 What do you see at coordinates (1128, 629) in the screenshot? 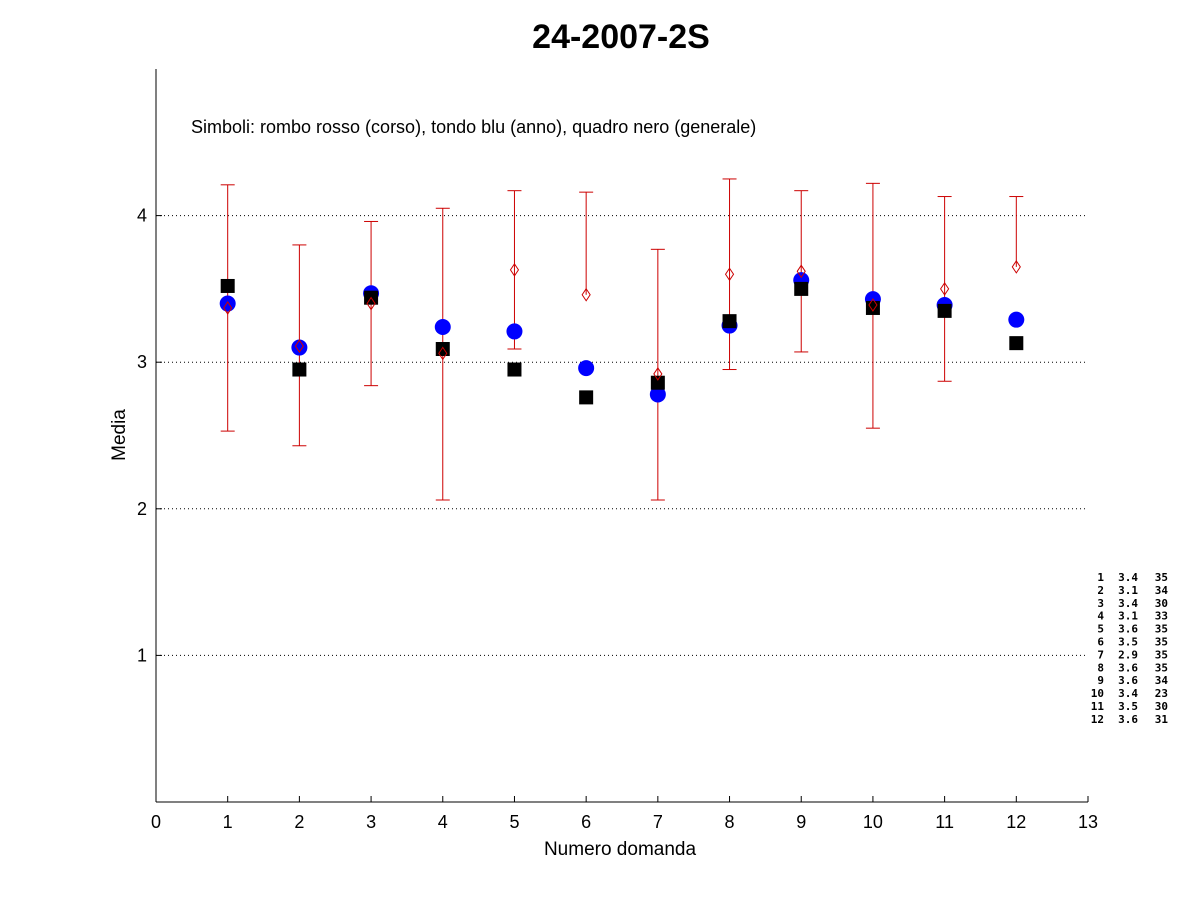
I see `side-table-mean-5: 3.6` at bounding box center [1128, 629].